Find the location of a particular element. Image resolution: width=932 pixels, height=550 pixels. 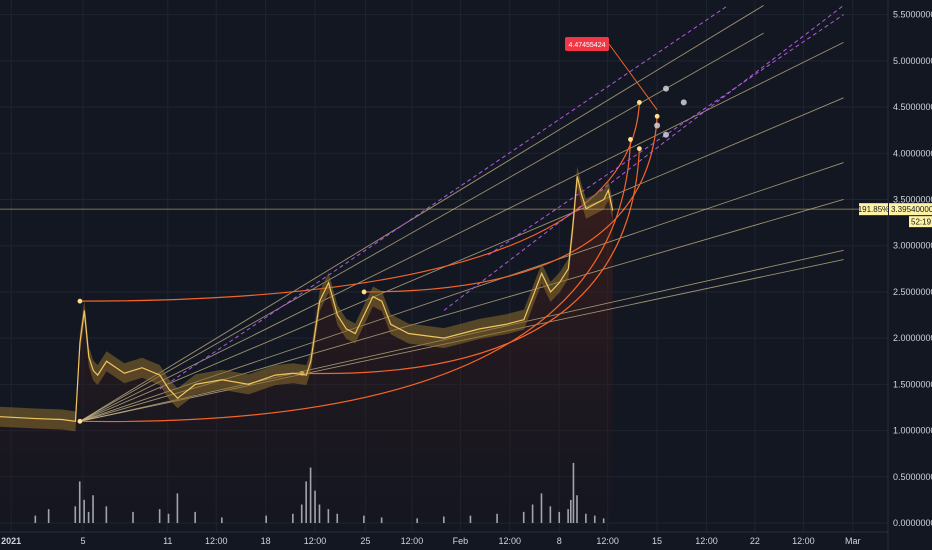

y-tick-label: 3.50000000 is located at coordinates (912, 199).